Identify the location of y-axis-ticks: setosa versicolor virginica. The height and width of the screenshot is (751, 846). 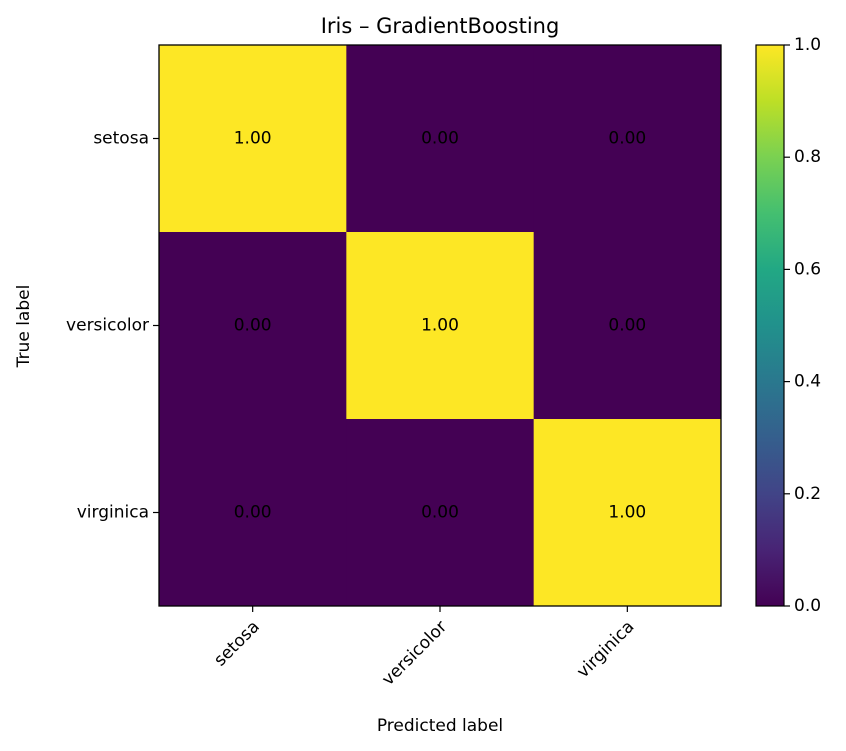
(112, 326).